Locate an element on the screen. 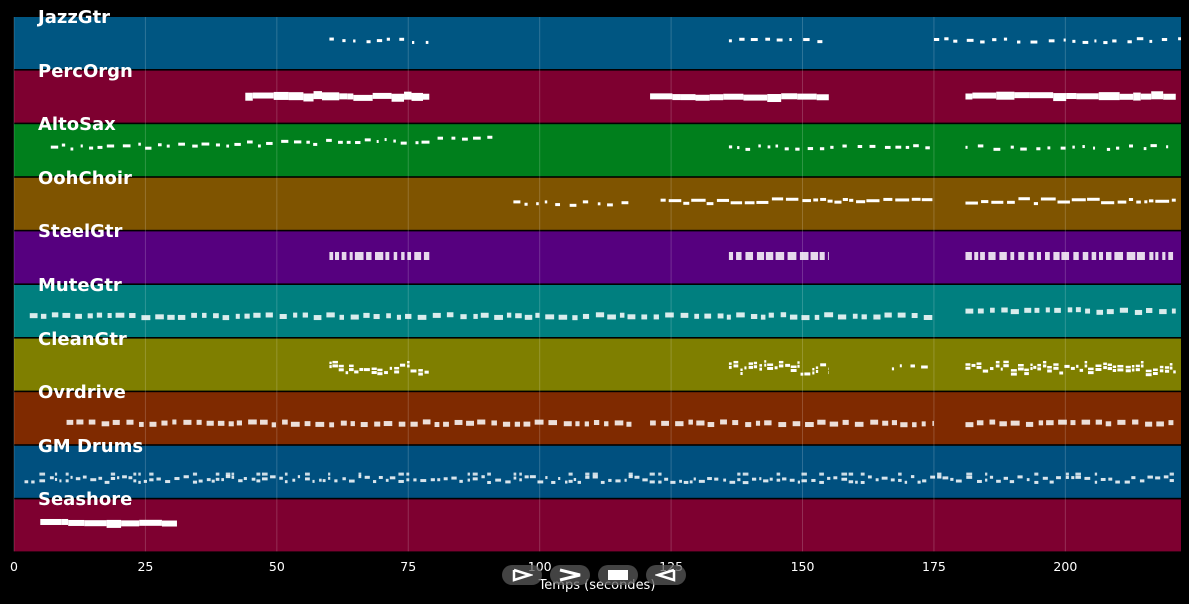 This screenshot has width=1189, height=604. track-label: GM Drums is located at coordinates (91, 446).